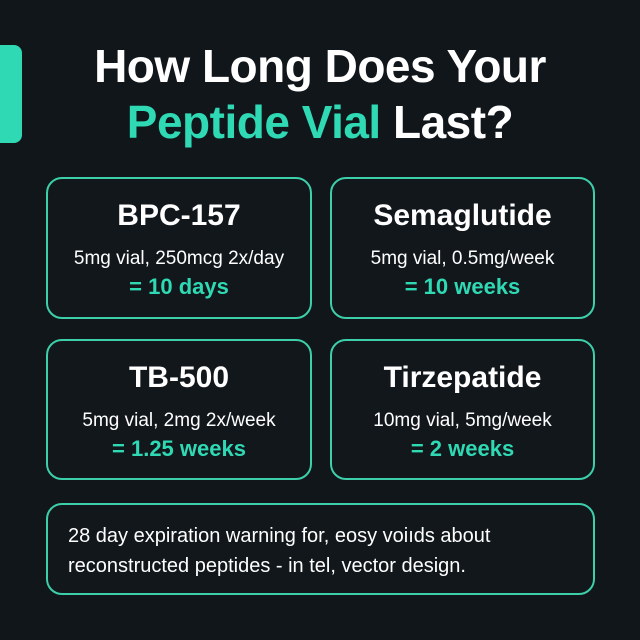 The width and height of the screenshot is (640, 640). What do you see at coordinates (11, 94) in the screenshot?
I see `accent-bar` at bounding box center [11, 94].